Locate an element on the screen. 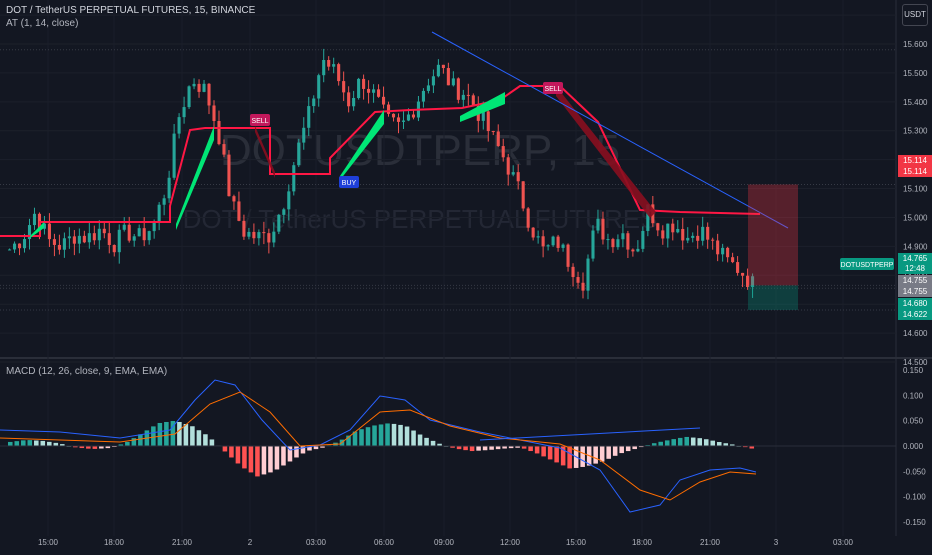 The width and height of the screenshot is (932, 555). macd-divergence-line is located at coordinates (590, 434).